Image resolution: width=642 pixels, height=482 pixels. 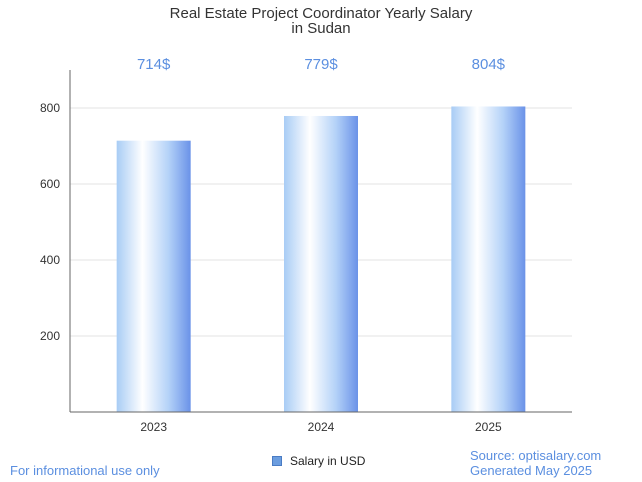 I want to click on data-label: 714$, so click(x=154, y=64).